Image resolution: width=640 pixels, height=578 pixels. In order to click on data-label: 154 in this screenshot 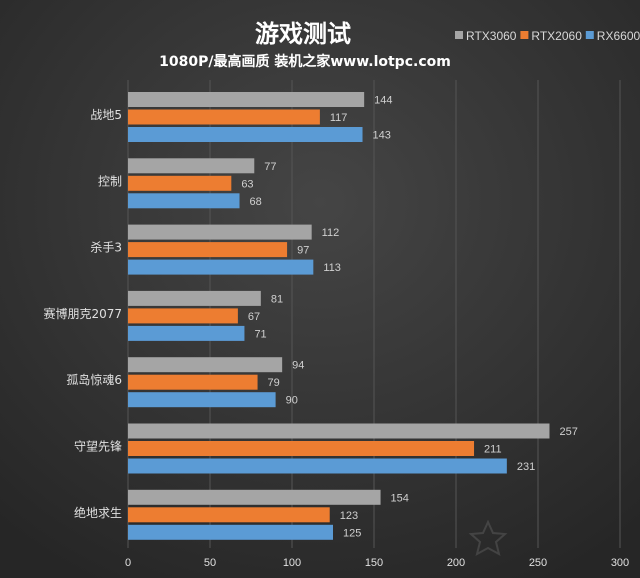, I will do `click(400, 498)`.